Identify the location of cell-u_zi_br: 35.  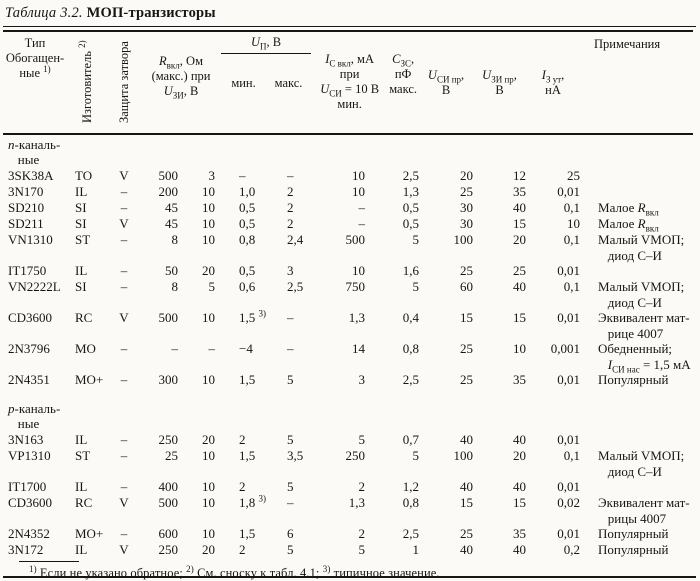
(520, 191).